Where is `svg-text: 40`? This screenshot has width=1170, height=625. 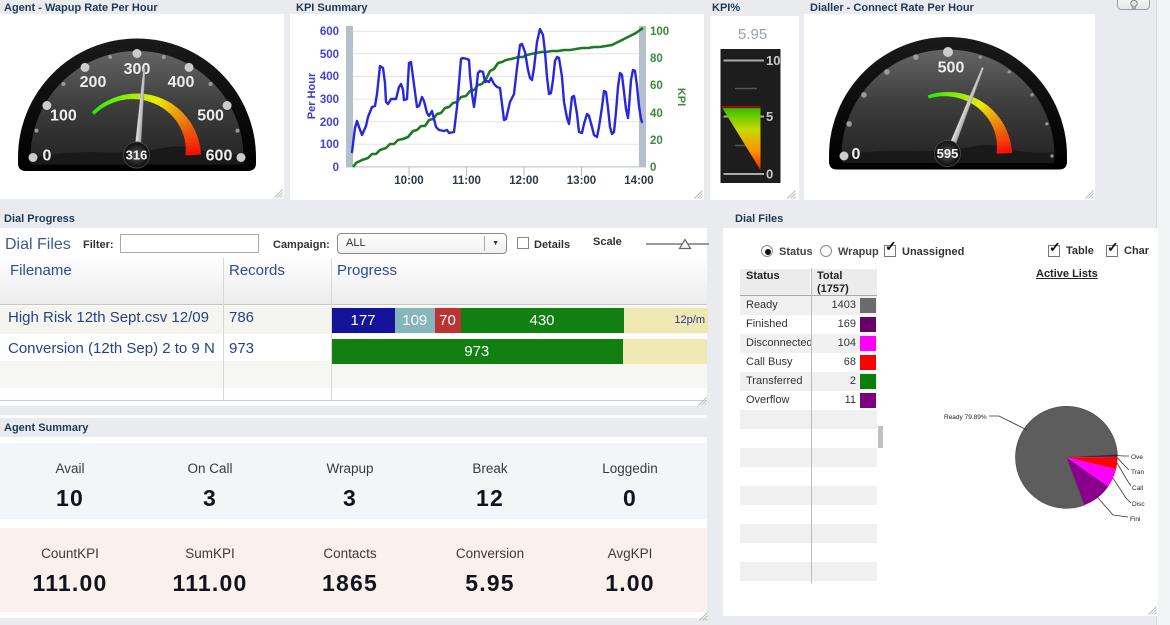
svg-text: 40 is located at coordinates (656, 114).